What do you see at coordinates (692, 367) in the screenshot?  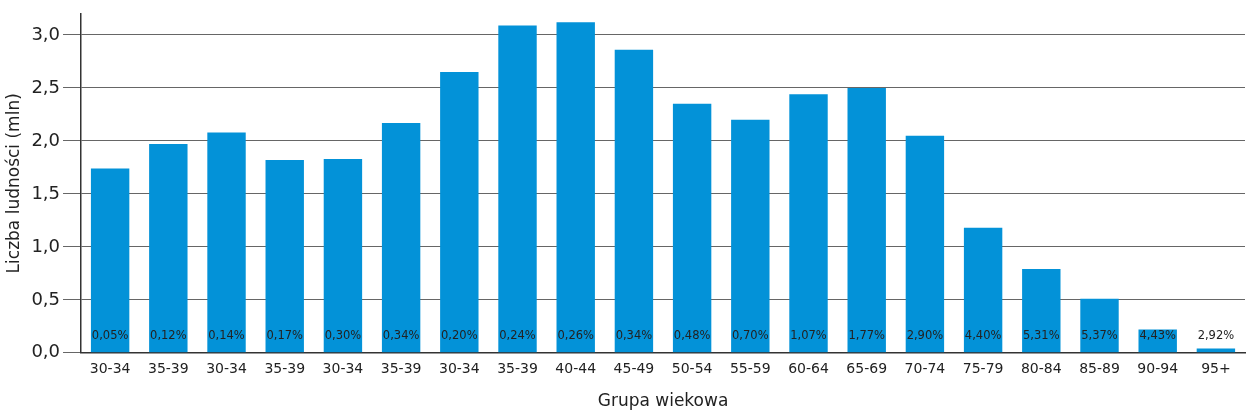 I see `x-tick-label: 50-54` at bounding box center [692, 367].